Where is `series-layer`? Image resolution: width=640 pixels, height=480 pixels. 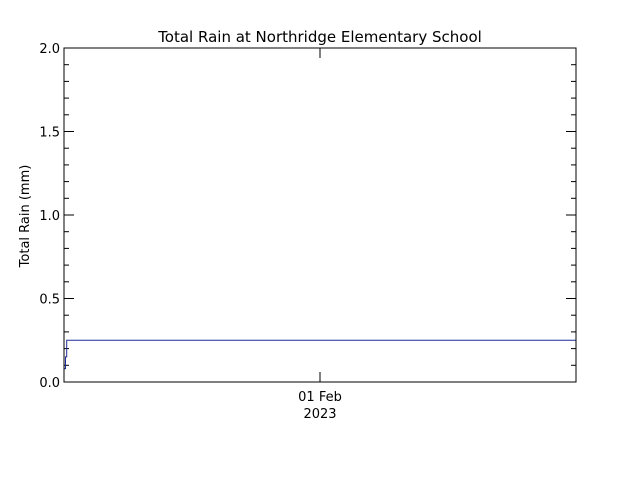 series-layer is located at coordinates (320, 354).